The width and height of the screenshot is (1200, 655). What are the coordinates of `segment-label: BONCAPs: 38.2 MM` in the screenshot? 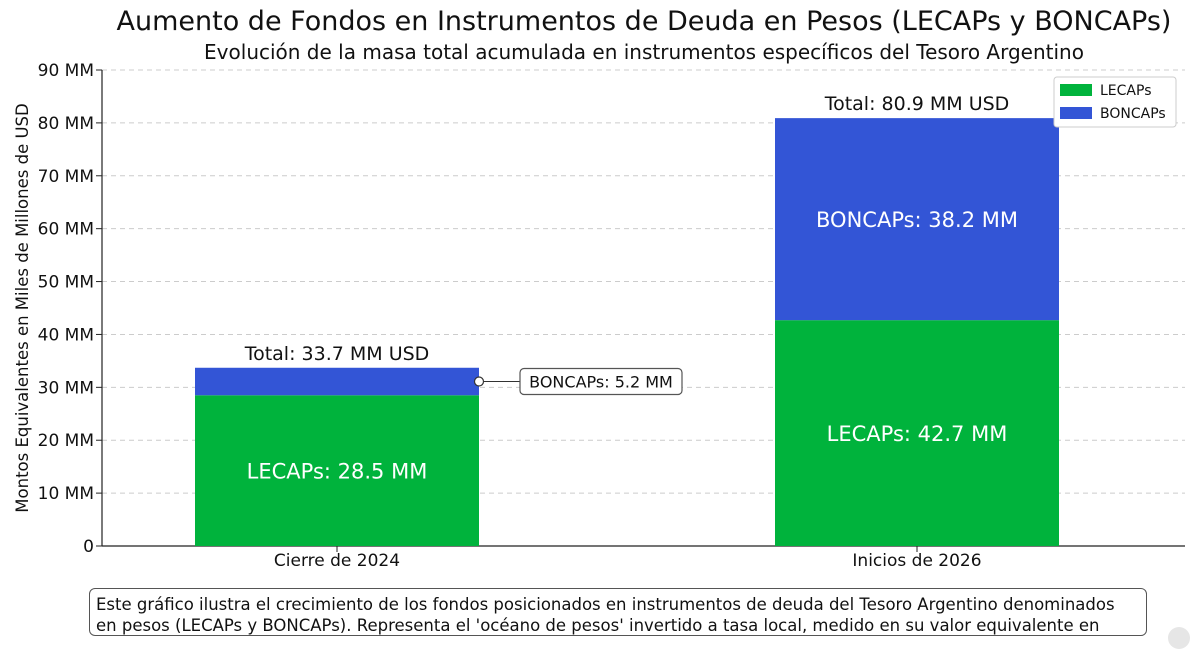 It's located at (917, 220).